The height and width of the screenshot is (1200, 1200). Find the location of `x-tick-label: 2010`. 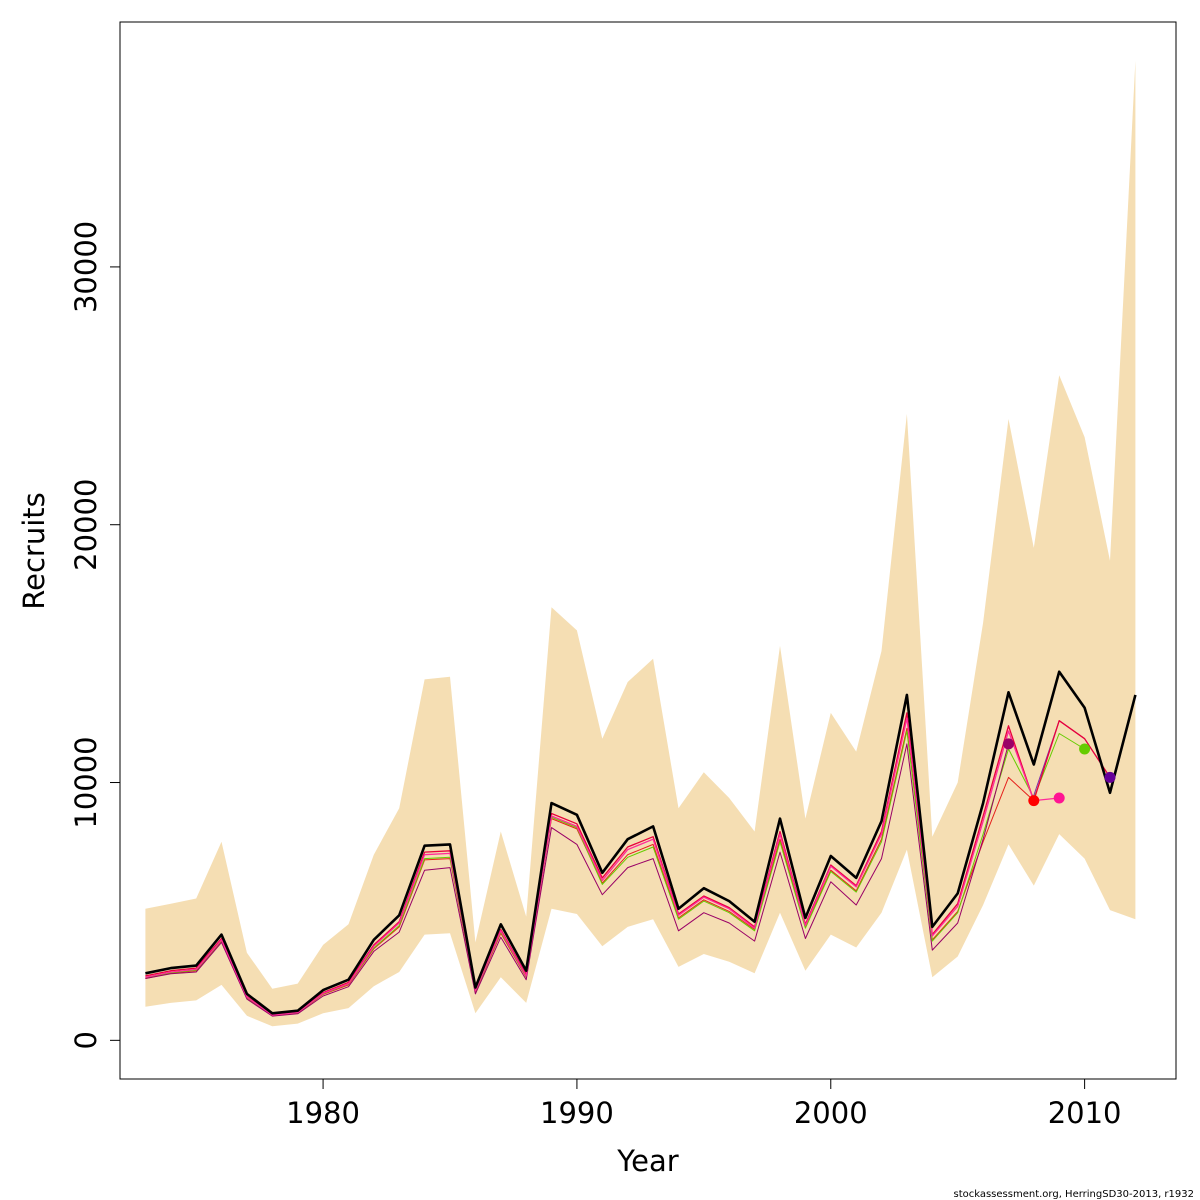

x-tick-label: 2010 is located at coordinates (1085, 1113).